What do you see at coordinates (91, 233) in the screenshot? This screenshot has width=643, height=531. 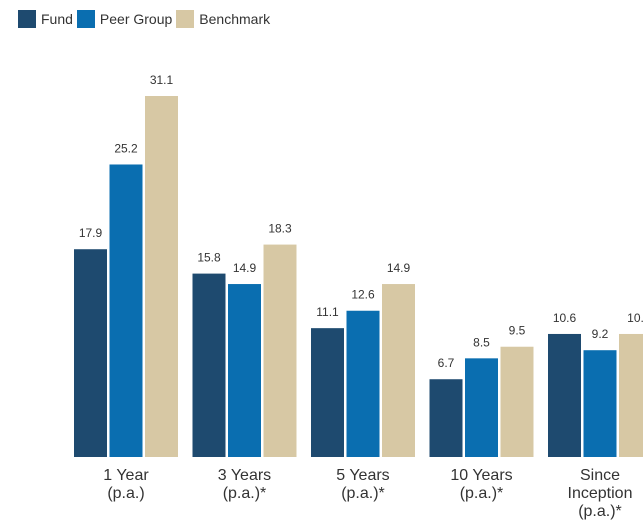 I see `value-label-fund-1: 17.9` at bounding box center [91, 233].